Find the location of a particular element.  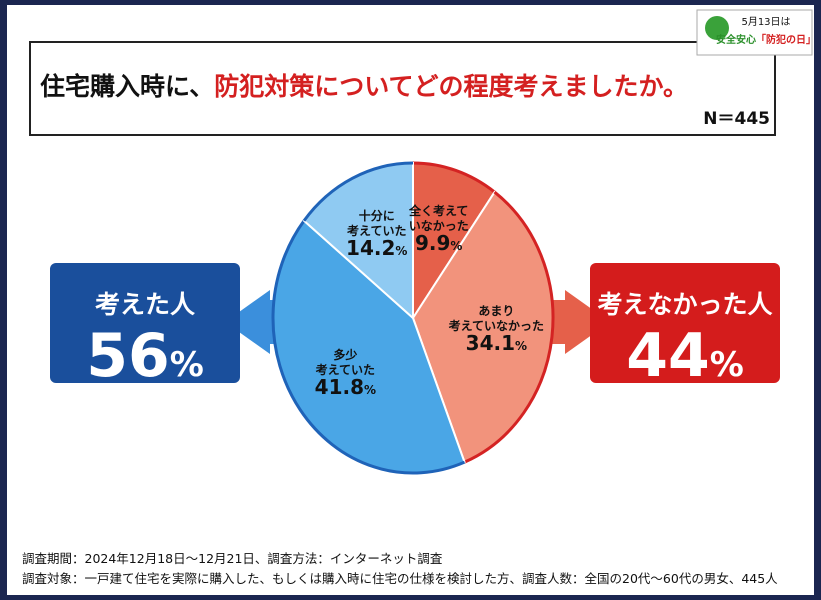

badge-logo is located at coordinates (717, 28).